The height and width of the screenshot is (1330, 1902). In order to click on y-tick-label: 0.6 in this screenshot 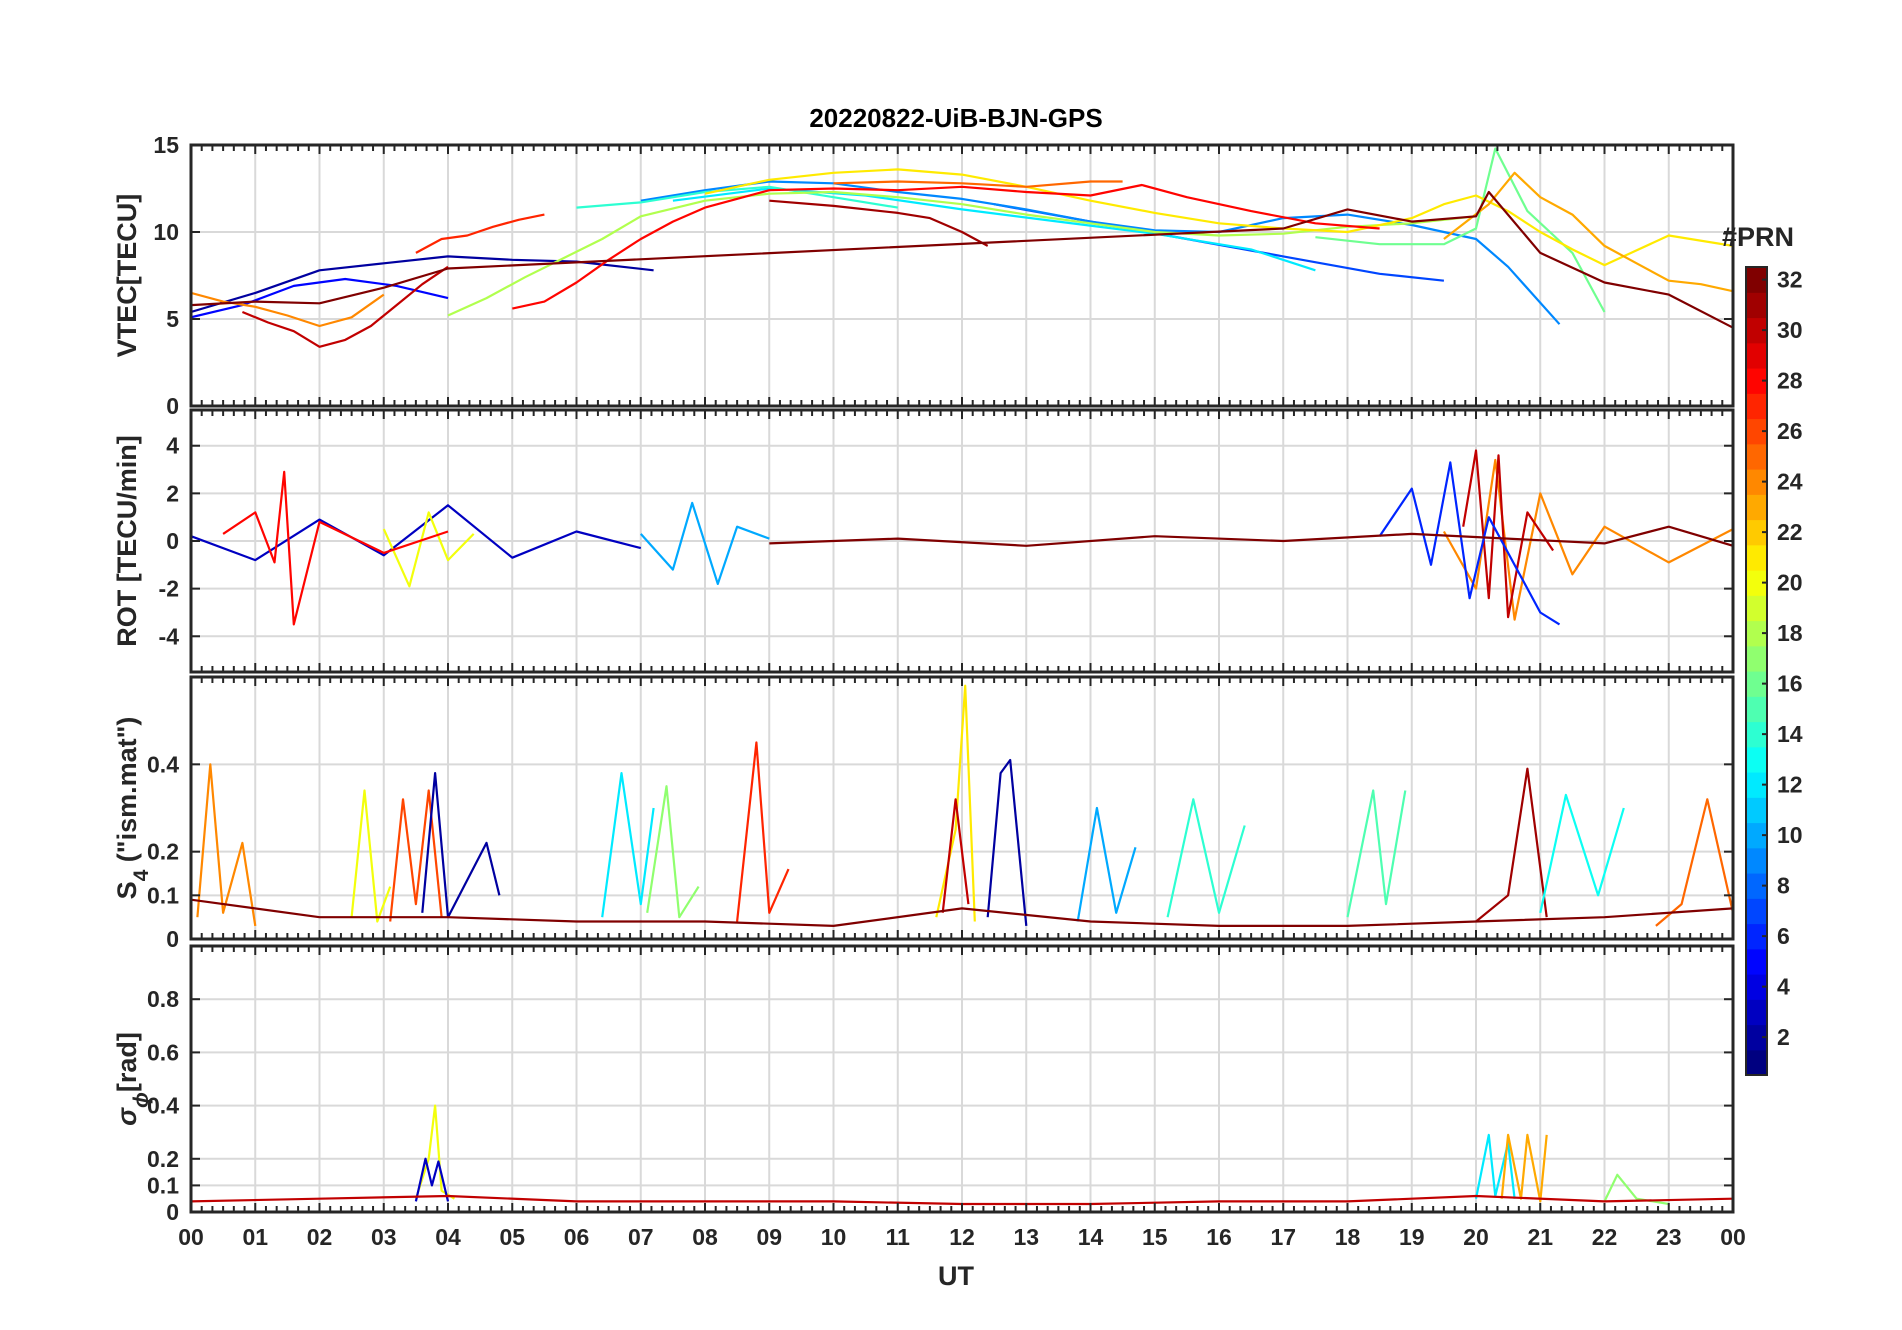, I will do `click(163, 1052)`.